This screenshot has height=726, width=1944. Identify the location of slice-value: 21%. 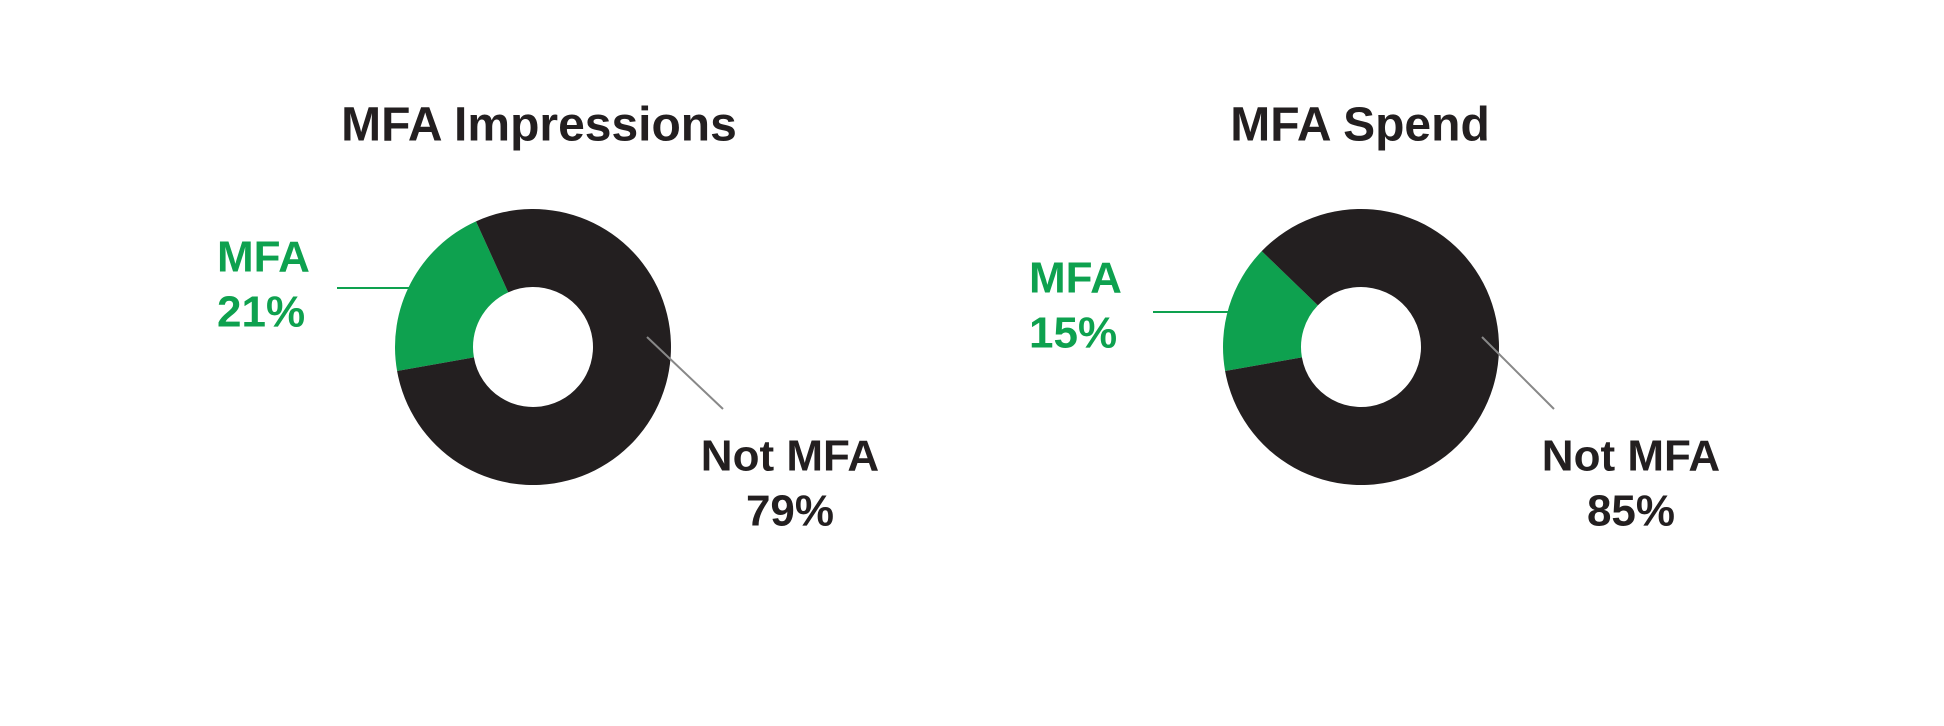
(261, 312).